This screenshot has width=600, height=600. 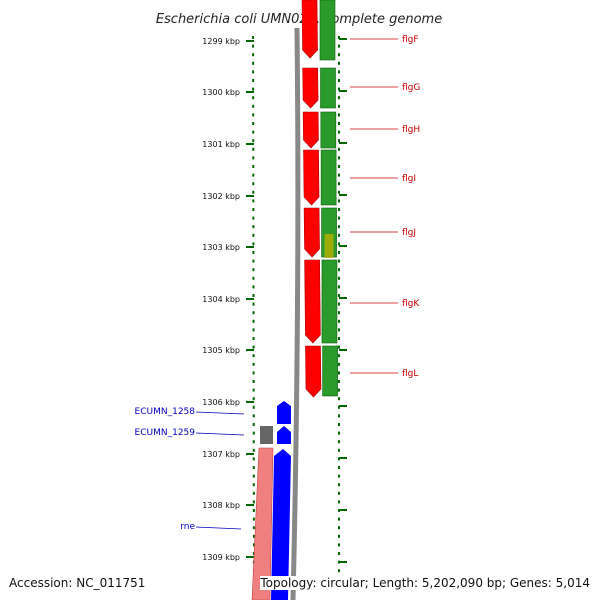 I want to click on gene-label-flgG: flgG, so click(x=411, y=88).